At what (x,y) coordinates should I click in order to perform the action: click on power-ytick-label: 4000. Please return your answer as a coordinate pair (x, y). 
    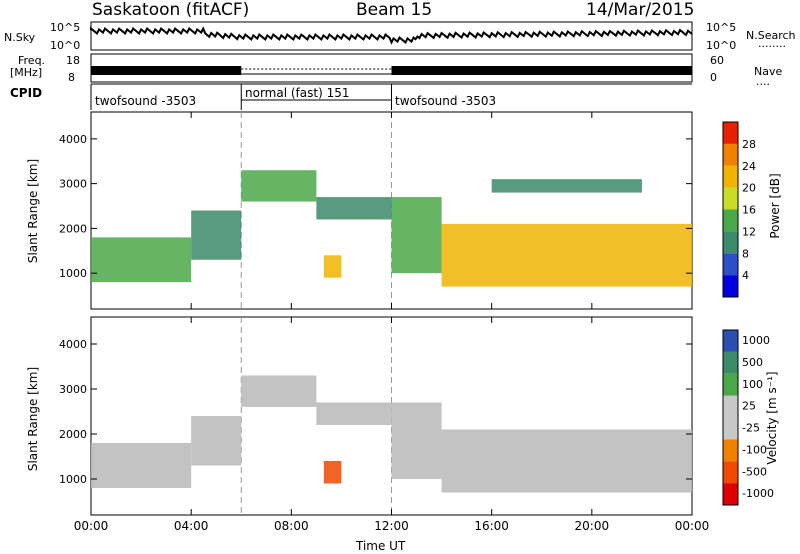
    Looking at the image, I should click on (73, 139).